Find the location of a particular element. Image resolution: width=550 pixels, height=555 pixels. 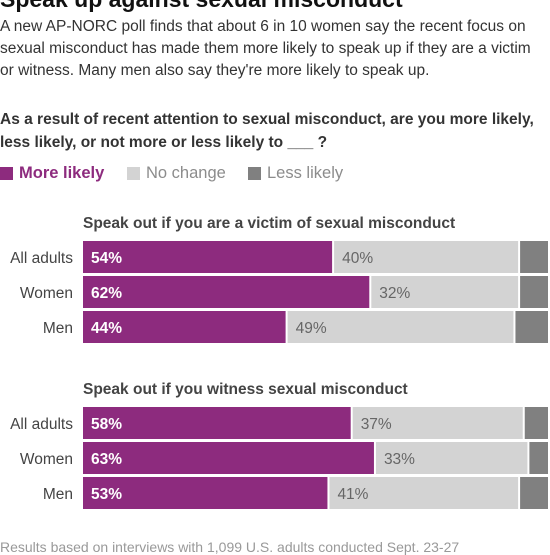

data-label: 63% is located at coordinates (106, 459).